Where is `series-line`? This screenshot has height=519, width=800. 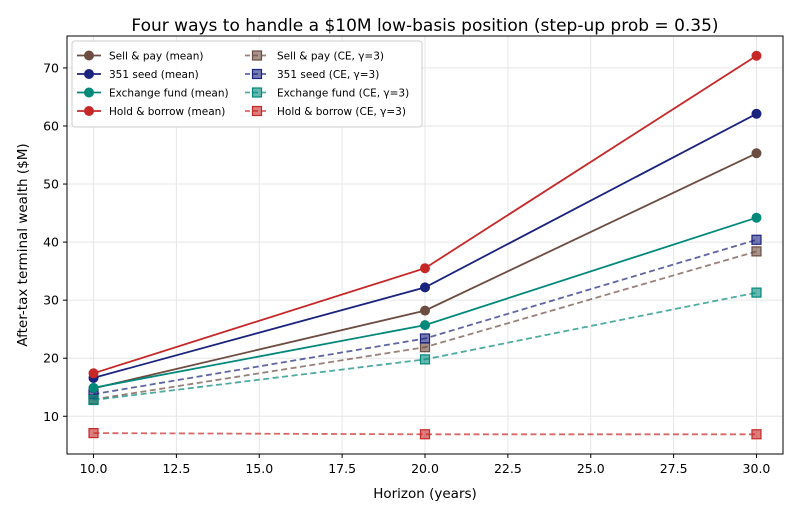
series-line is located at coordinates (425, 434).